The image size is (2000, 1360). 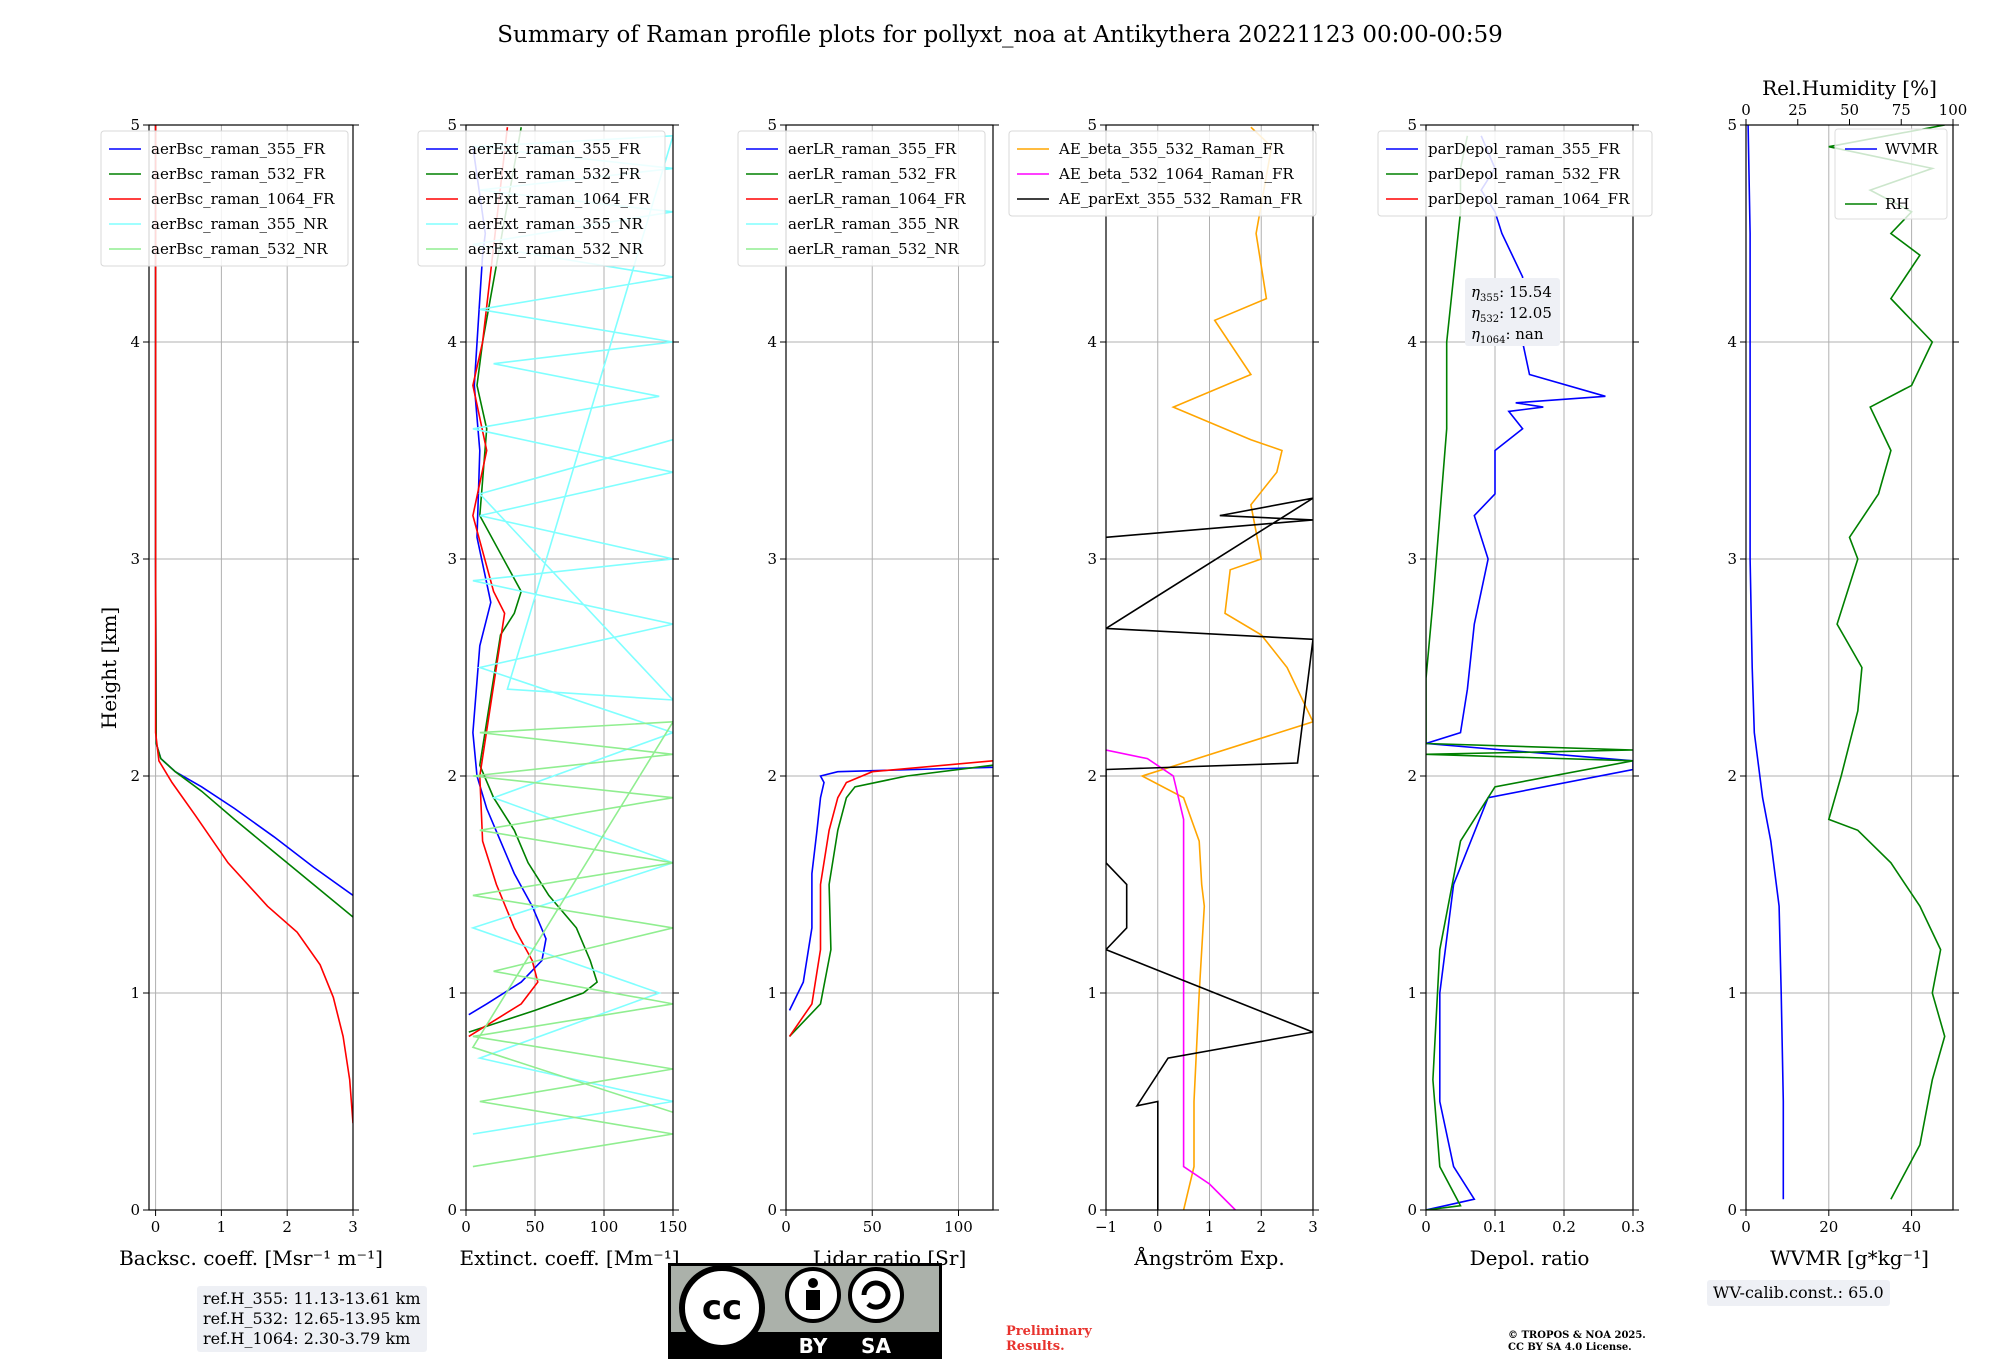 I want to click on x-tick-label: 0.3, so click(x=1633, y=1227).